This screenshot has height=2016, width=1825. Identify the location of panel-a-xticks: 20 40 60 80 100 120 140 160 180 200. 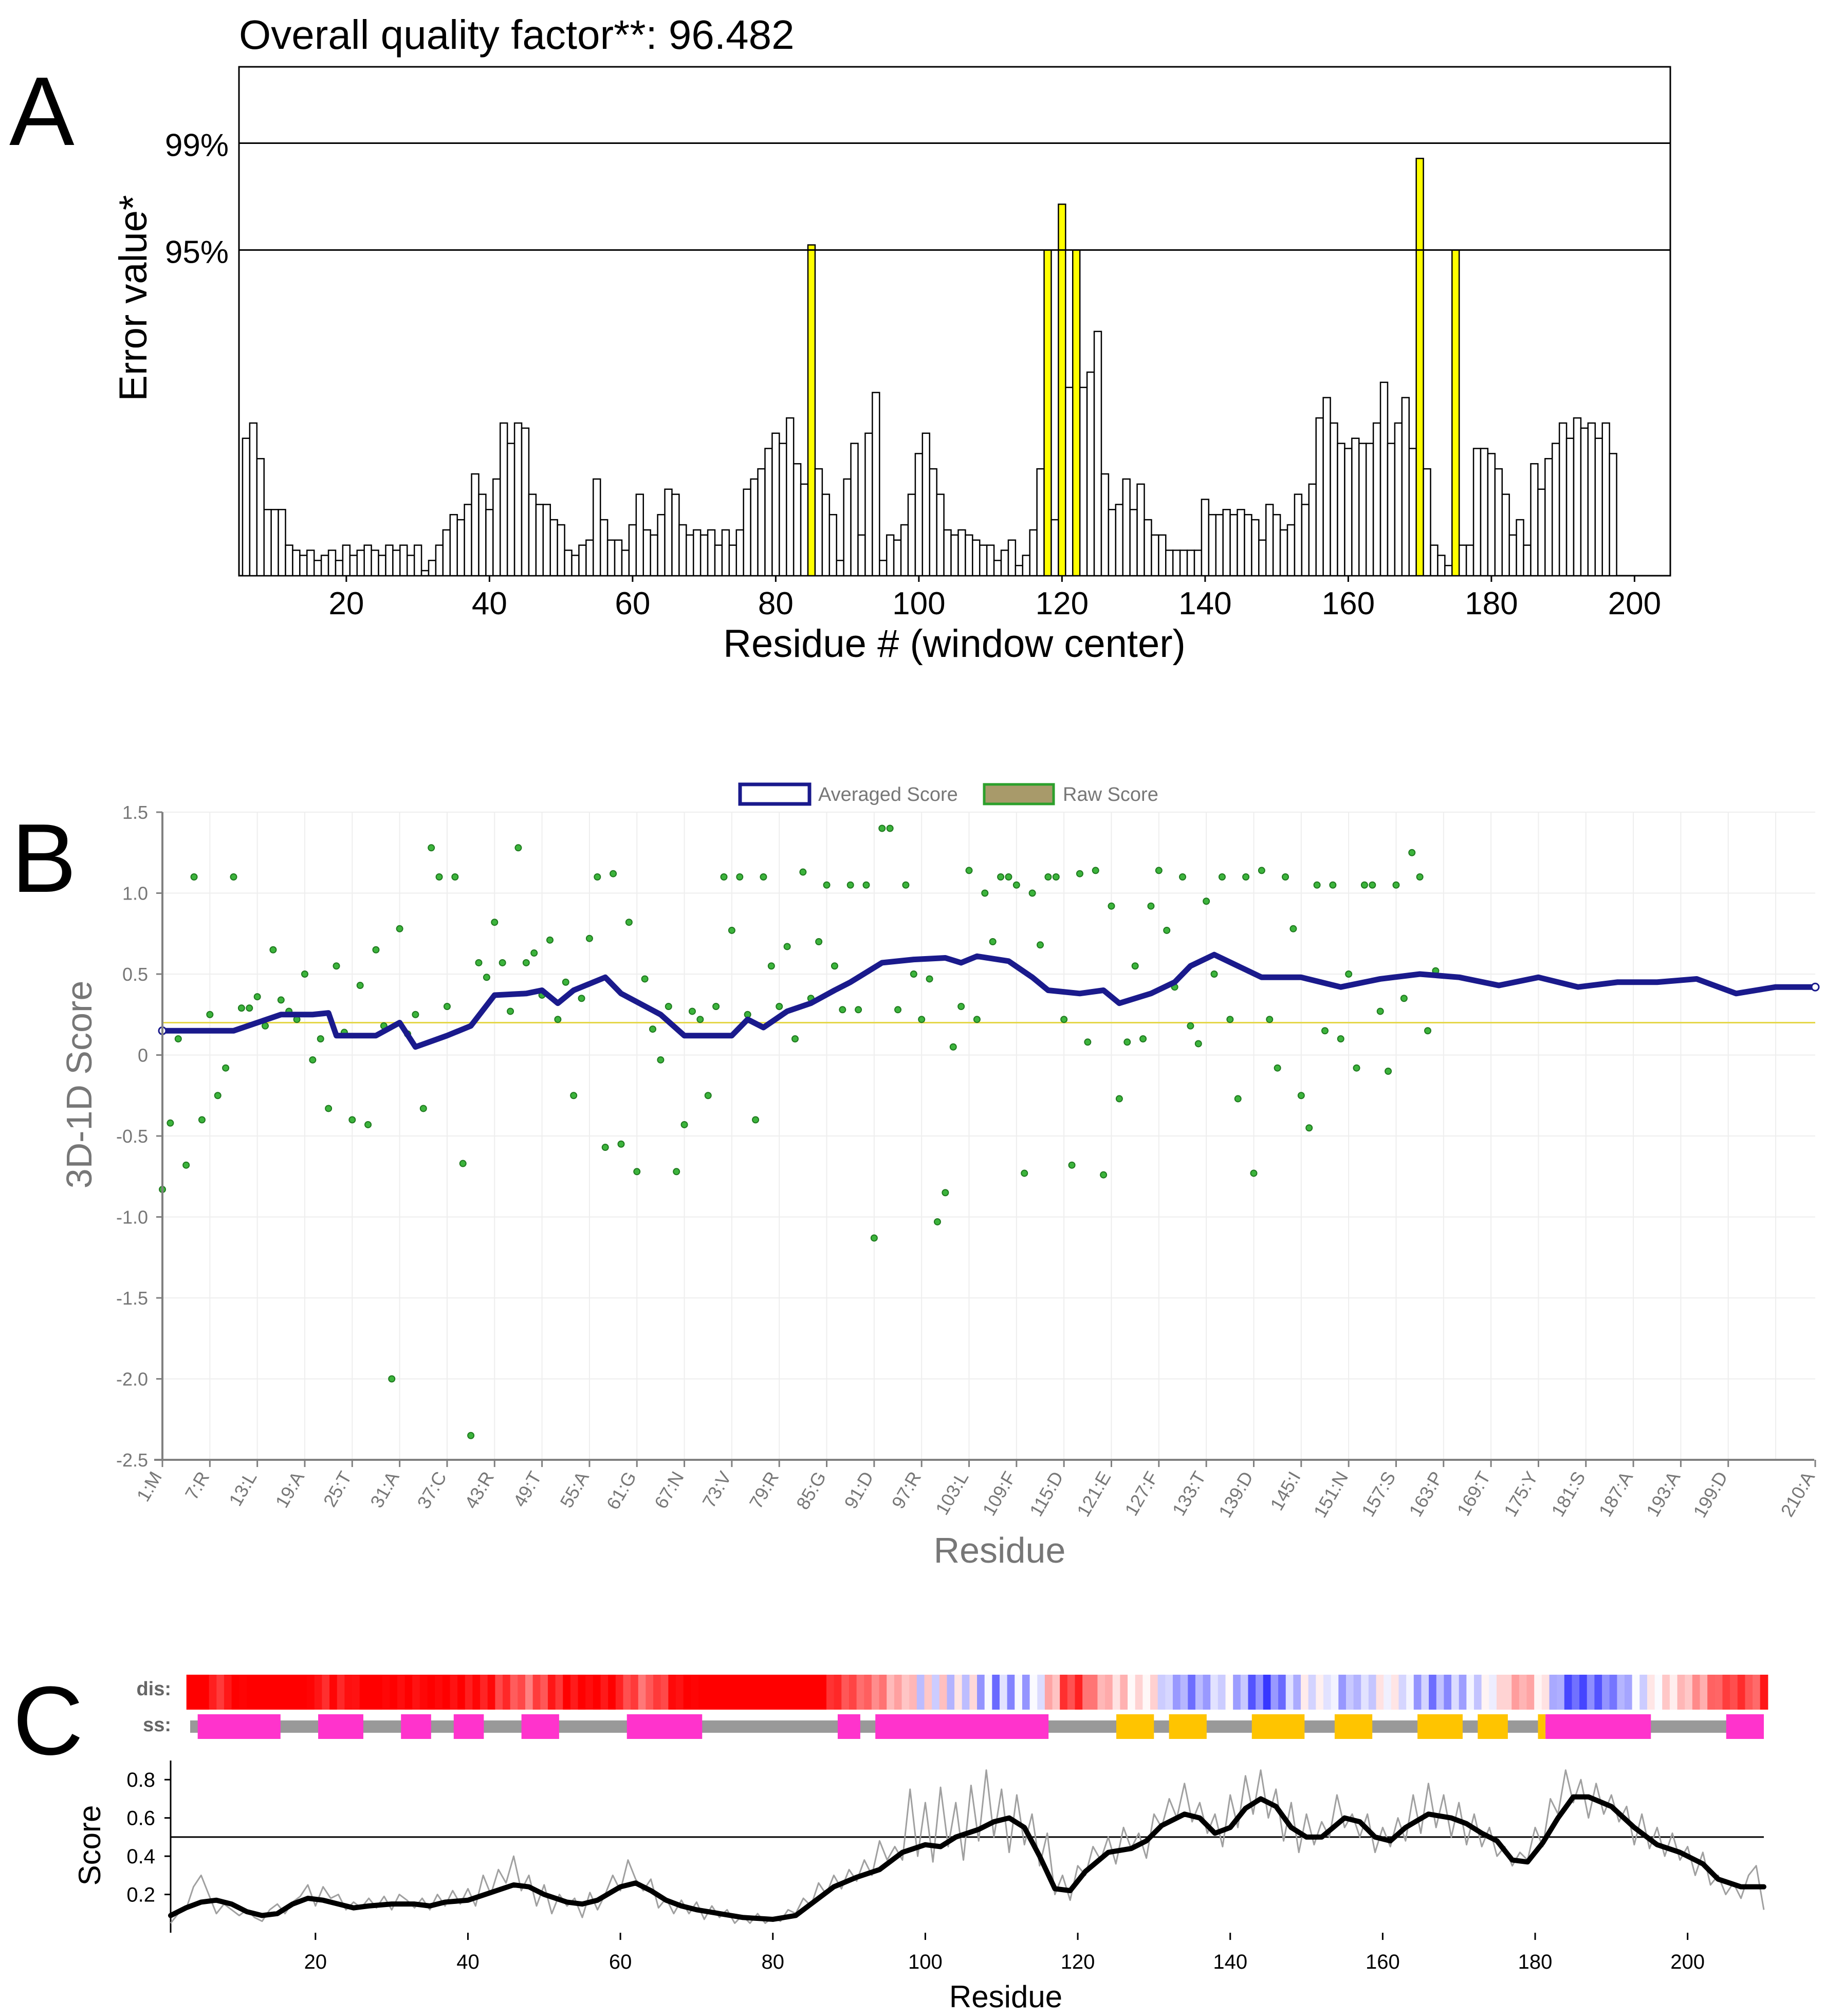
(995, 598).